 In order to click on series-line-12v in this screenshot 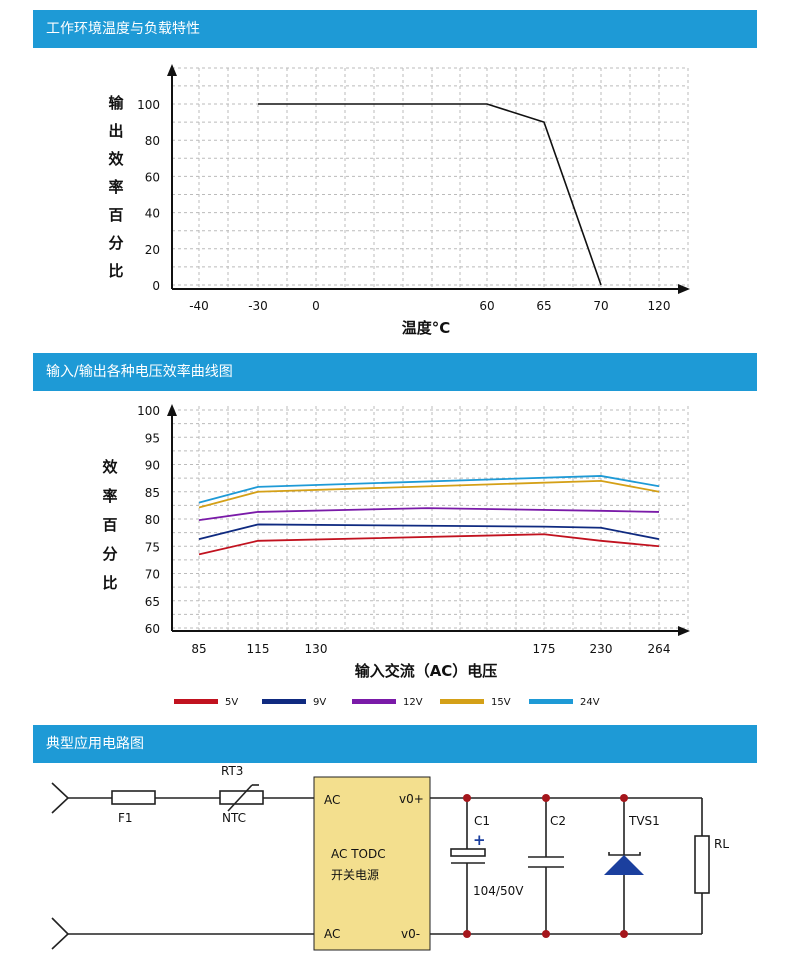, I will do `click(429, 514)`.